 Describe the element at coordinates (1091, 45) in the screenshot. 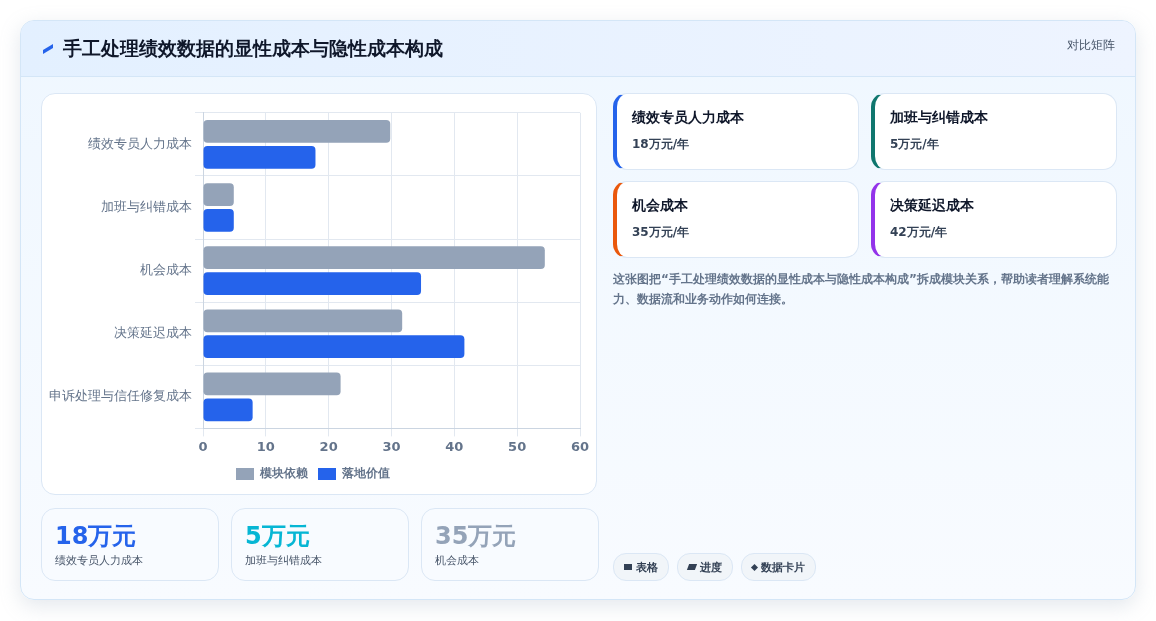

I see `text: 对比矩阵` at that location.